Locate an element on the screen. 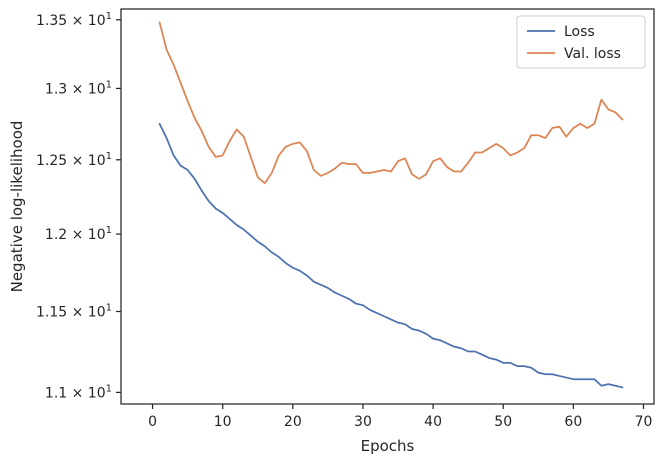 This screenshot has width=666, height=463. y-tick-label: 1.15 × 10¹ is located at coordinates (74, 312).